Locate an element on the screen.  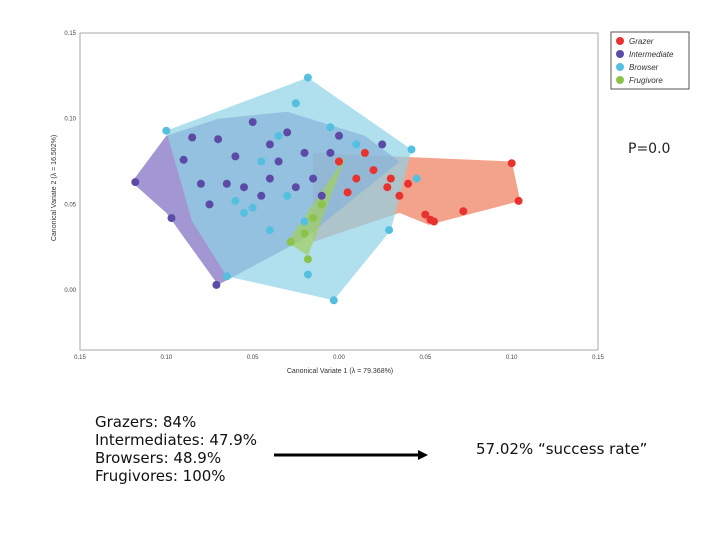
legend-label-intermediate: Intermediate is located at coordinates (651, 54).